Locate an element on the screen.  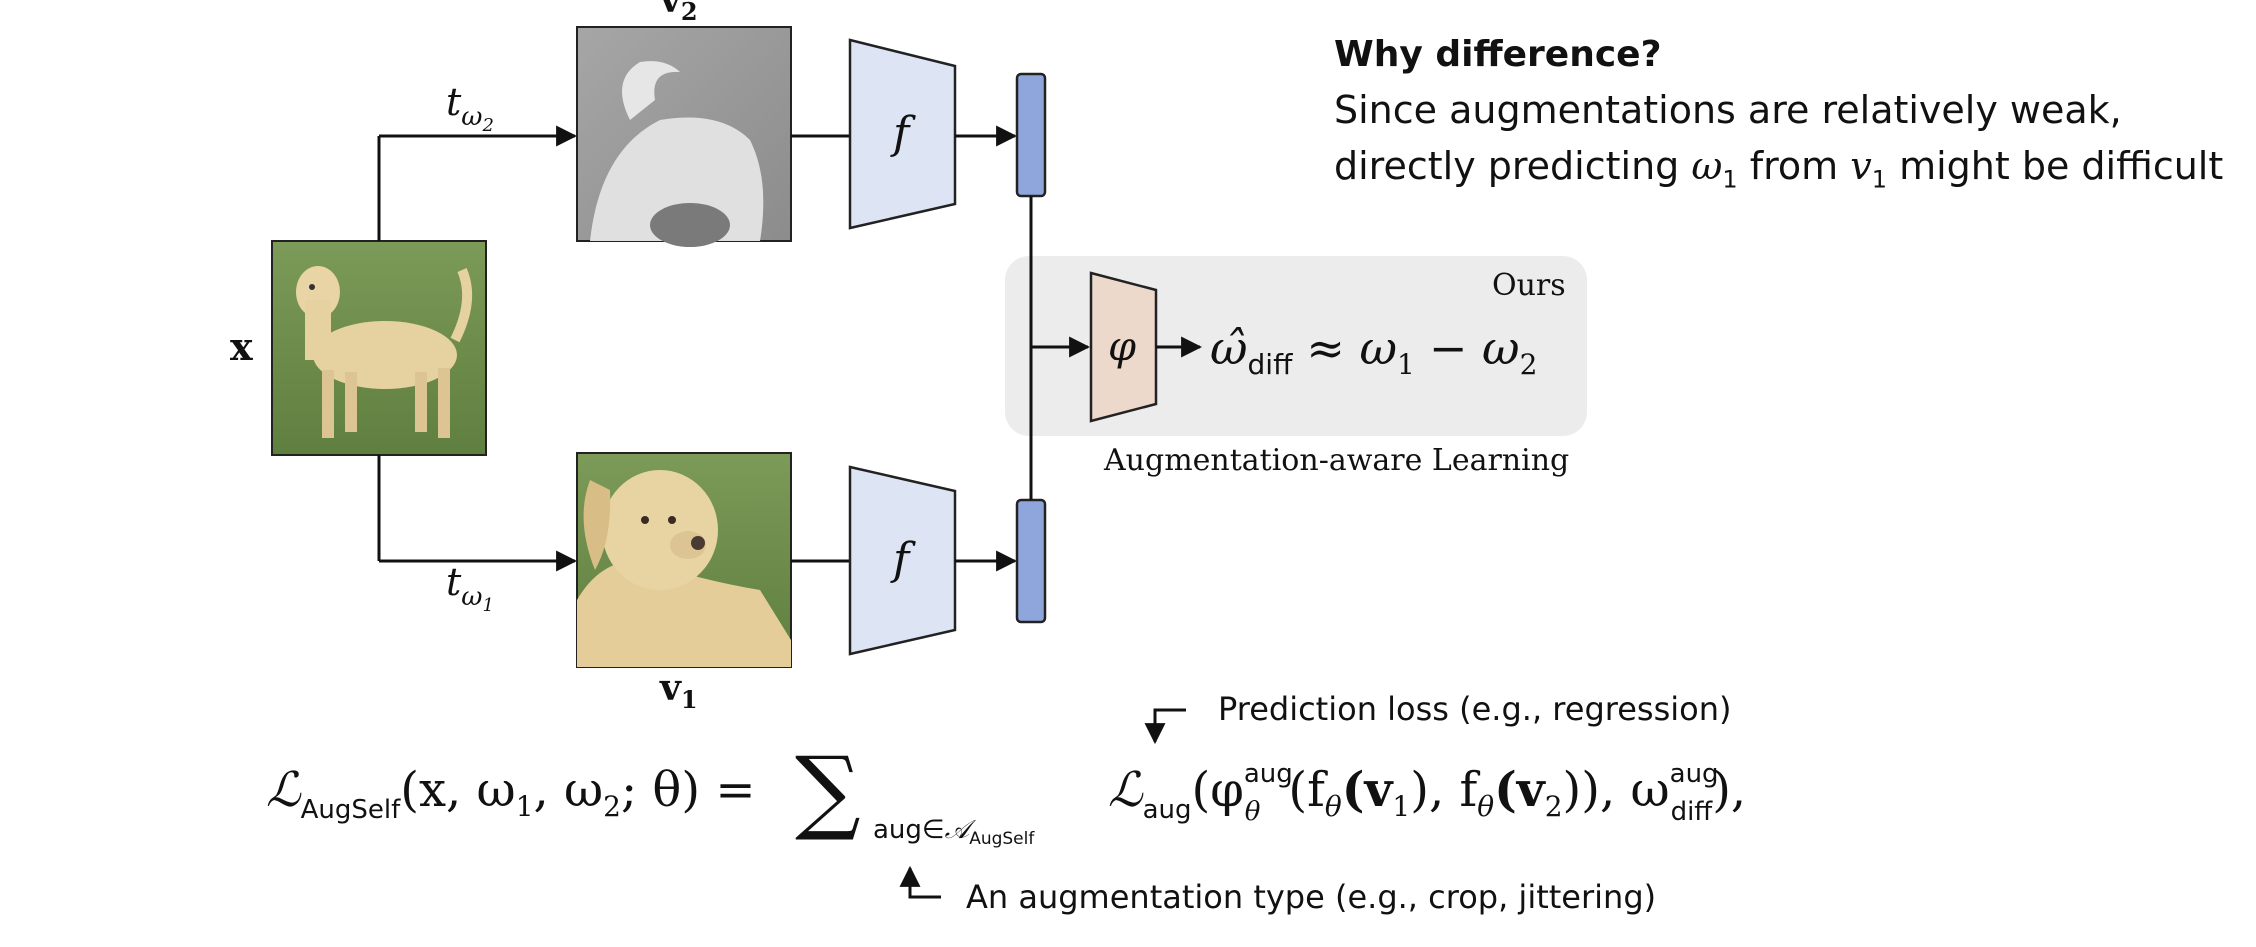
encoder-bottom is located at coordinates (902, 560).